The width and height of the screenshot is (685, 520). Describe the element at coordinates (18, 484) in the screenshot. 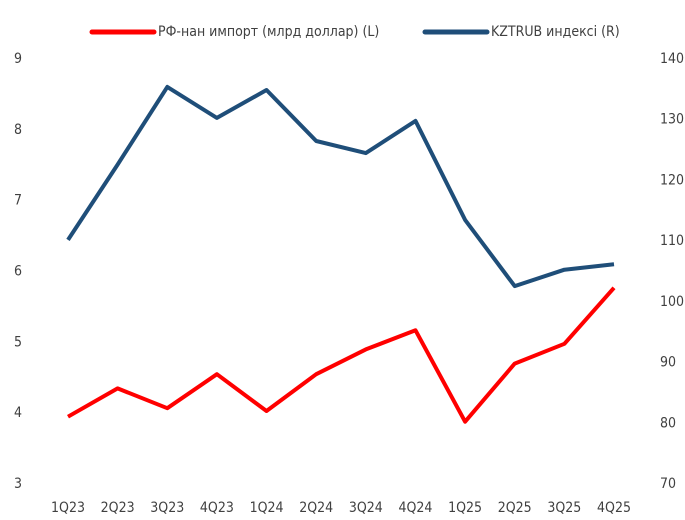

I see `y-tick-label: 3` at that location.